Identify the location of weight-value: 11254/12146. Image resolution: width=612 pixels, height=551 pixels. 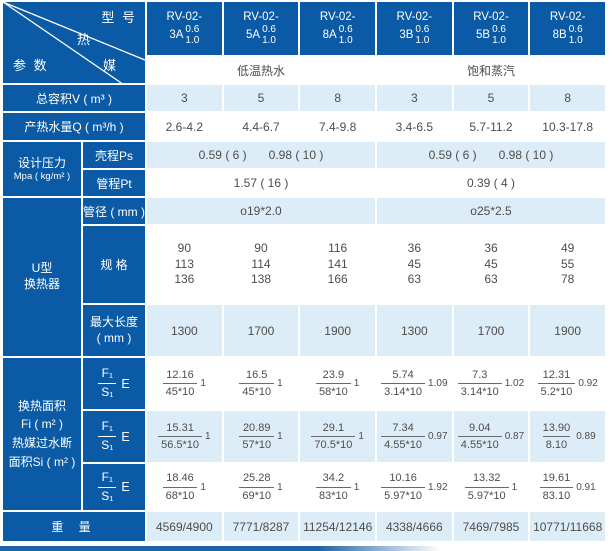
(337, 526).